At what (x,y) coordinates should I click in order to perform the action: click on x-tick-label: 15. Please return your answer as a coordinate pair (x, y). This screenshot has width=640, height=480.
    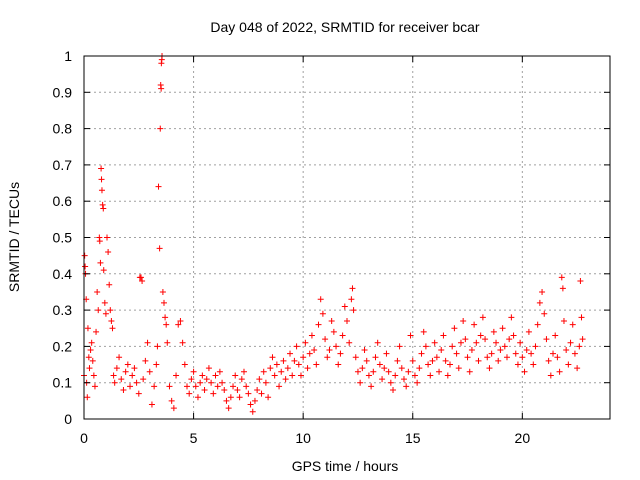
    Looking at the image, I should click on (413, 438).